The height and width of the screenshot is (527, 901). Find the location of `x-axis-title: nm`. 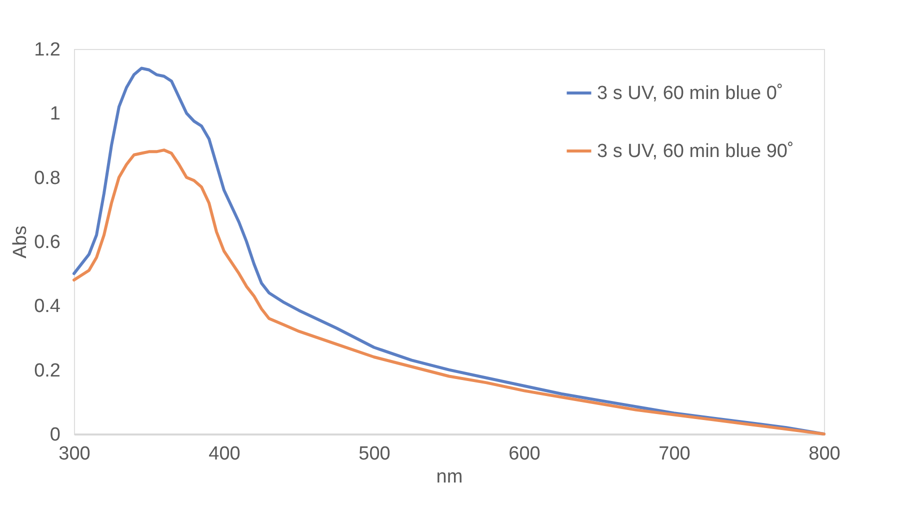

x-axis-title: nm is located at coordinates (449, 477).